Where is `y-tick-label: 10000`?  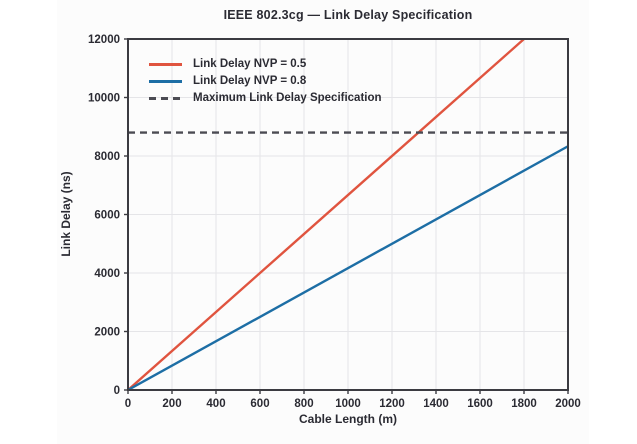 y-tick-label: 10000 is located at coordinates (104, 99).